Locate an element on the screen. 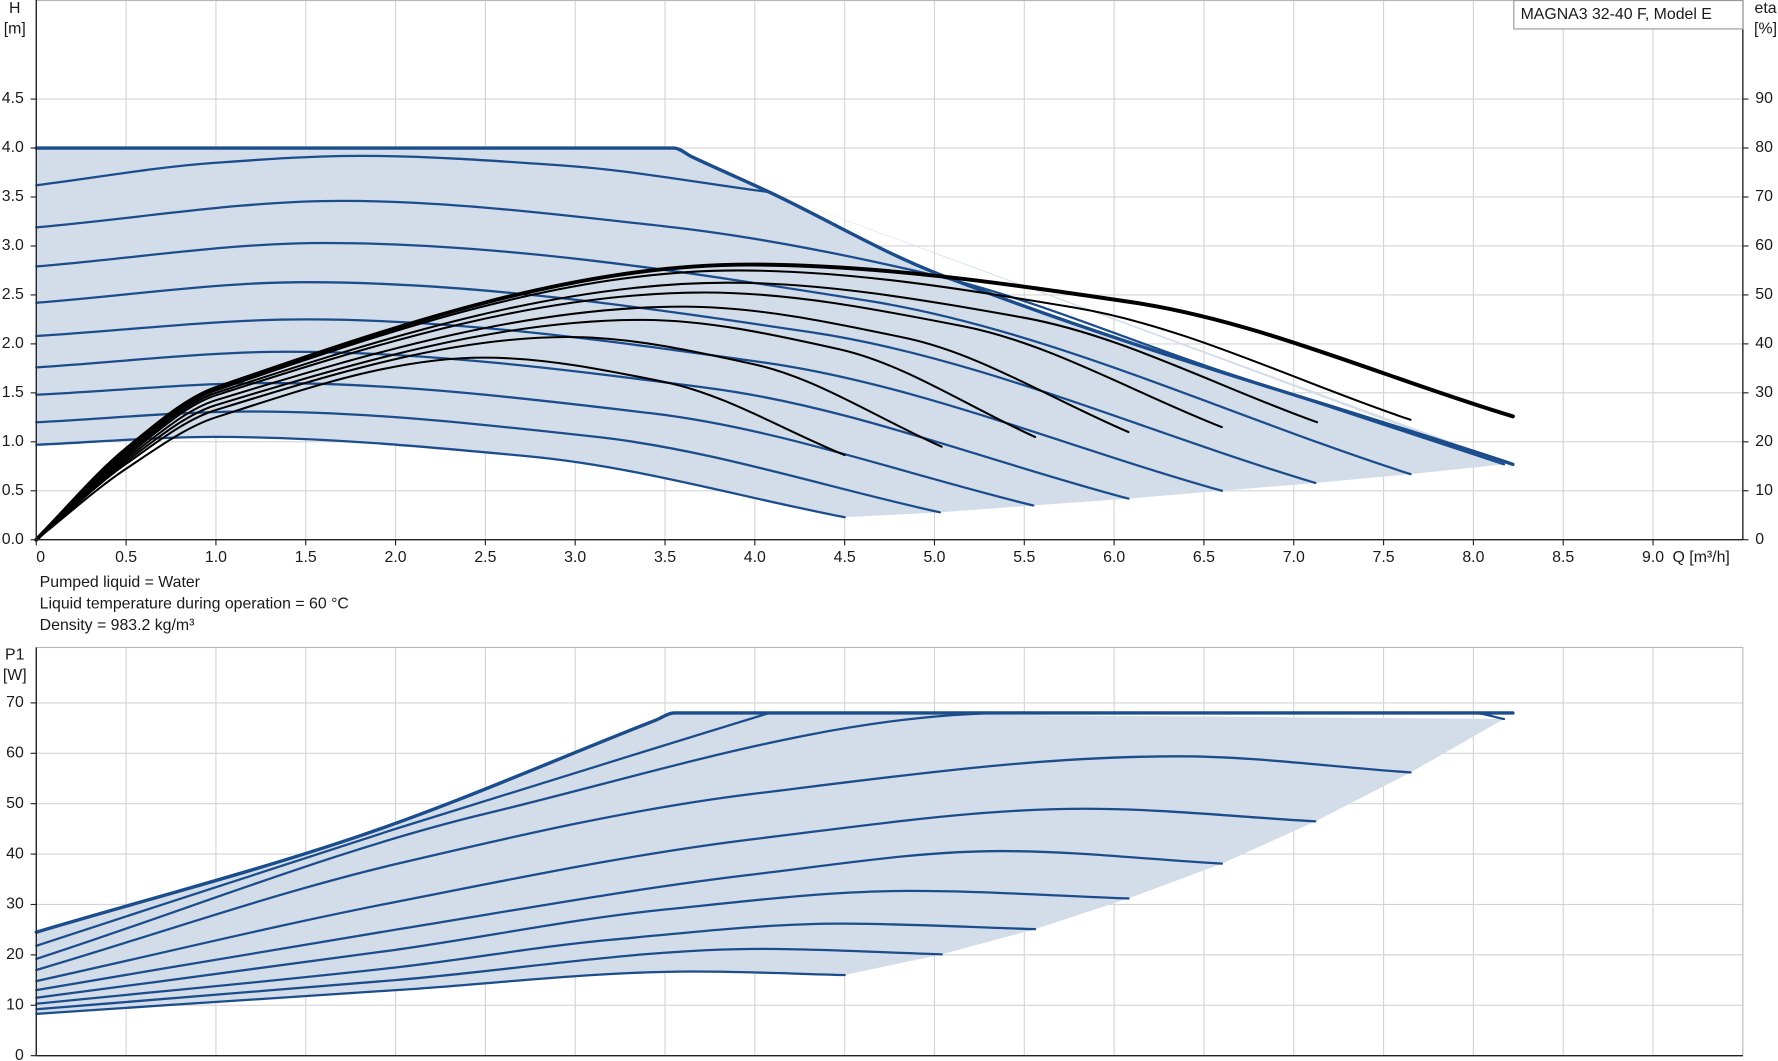 Image resolution: width=1778 pixels, height=1061 pixels. x-tick-label: 7.0 is located at coordinates (1294, 557).